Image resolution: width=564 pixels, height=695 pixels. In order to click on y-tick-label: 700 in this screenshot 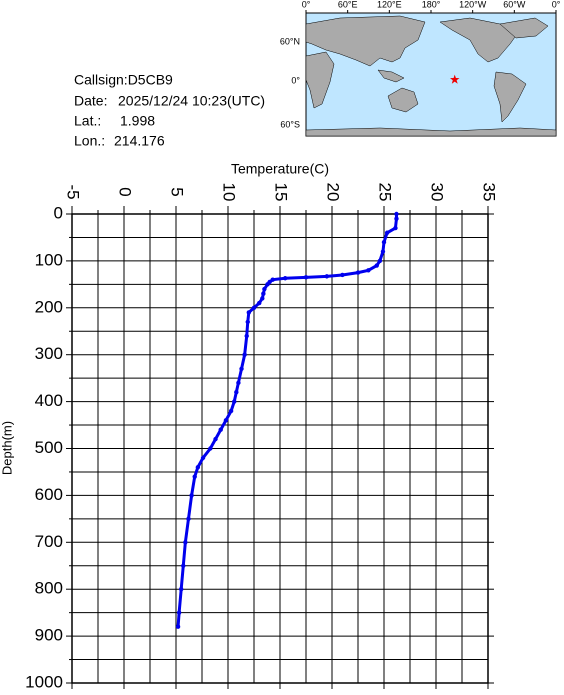, I will do `click(49, 541)`.